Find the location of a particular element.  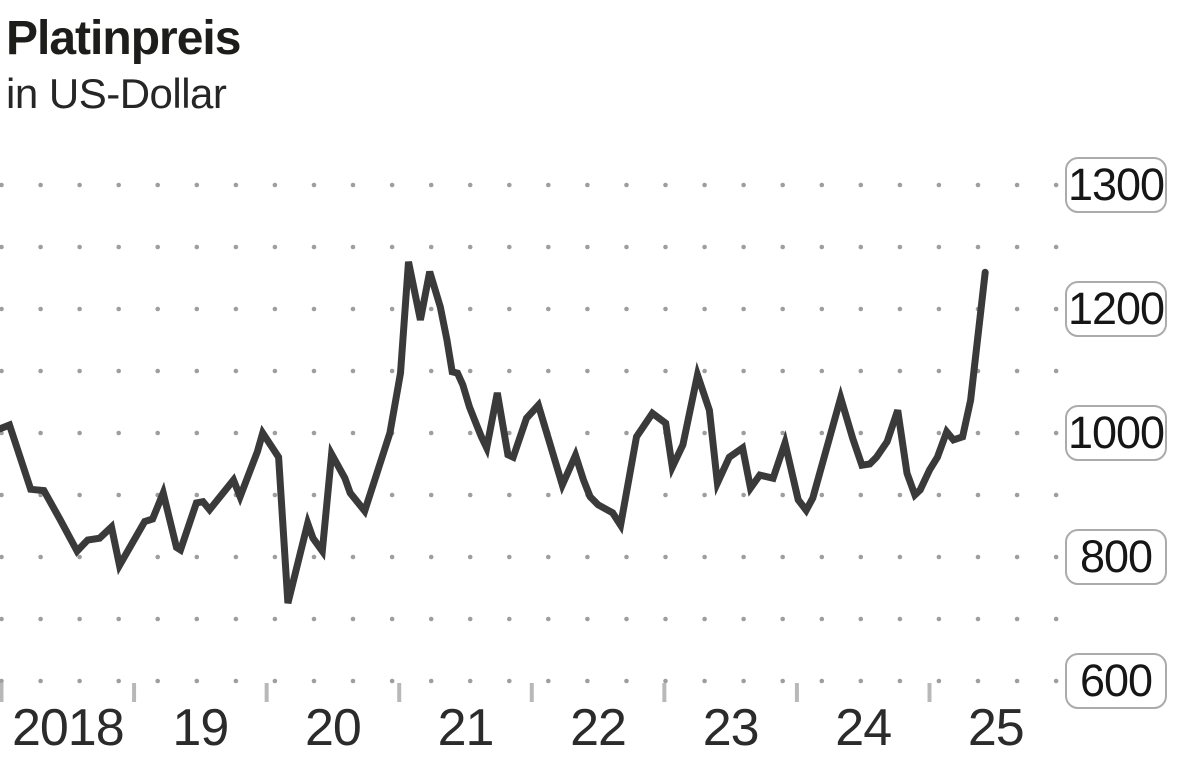

x-tick-label: 20 is located at coordinates (333, 728).